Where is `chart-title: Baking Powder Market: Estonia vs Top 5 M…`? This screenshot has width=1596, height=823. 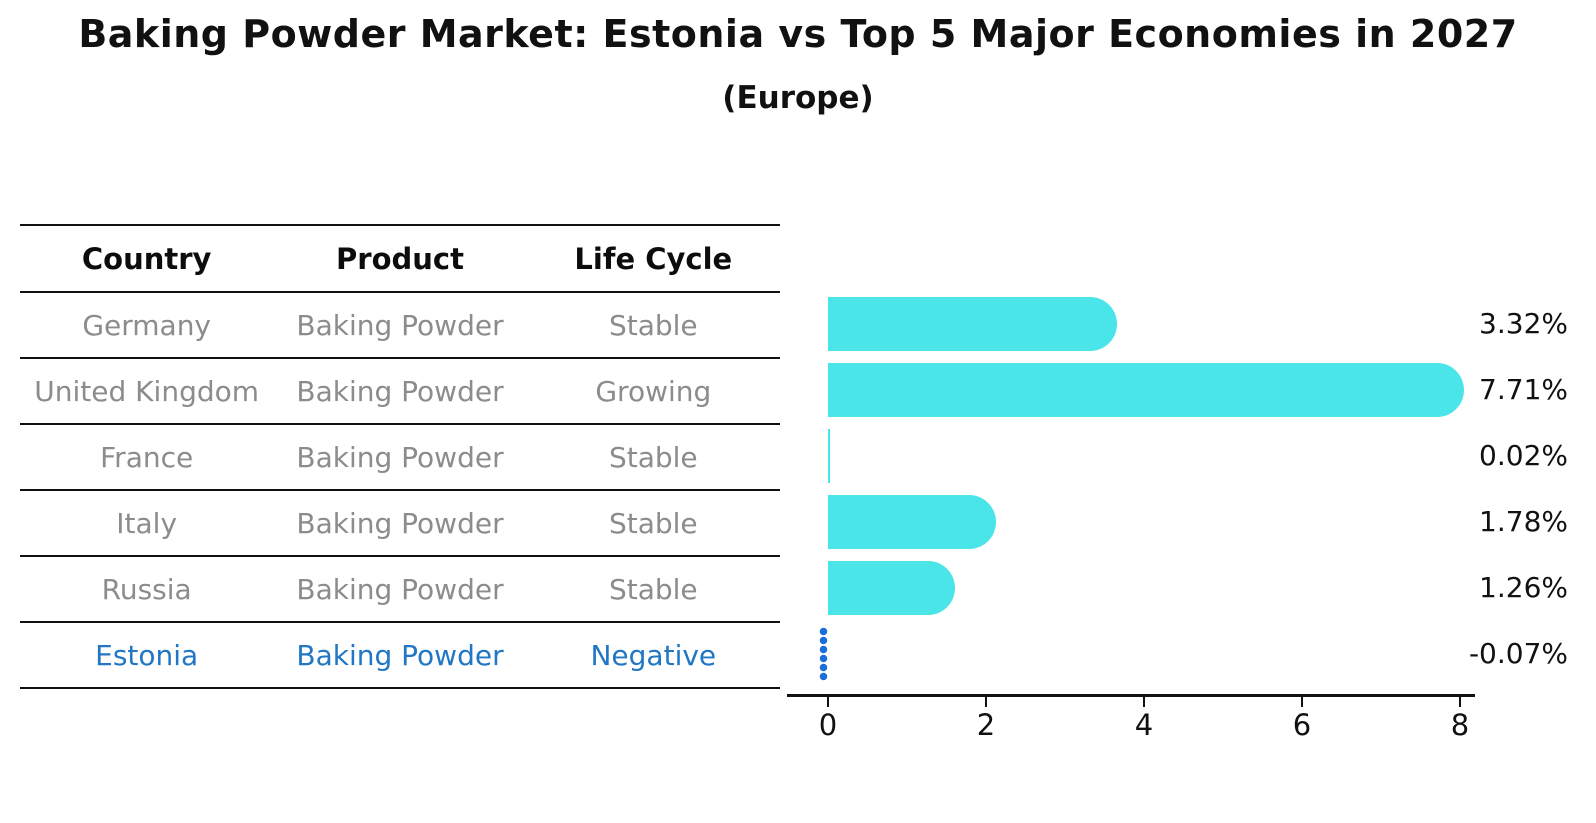 chart-title: Baking Powder Market: Estonia vs Top 5 M… is located at coordinates (798, 34).